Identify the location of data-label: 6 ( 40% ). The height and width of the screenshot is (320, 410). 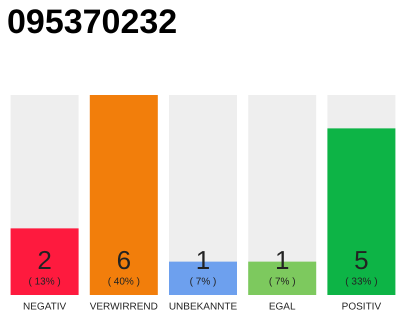
(124, 266).